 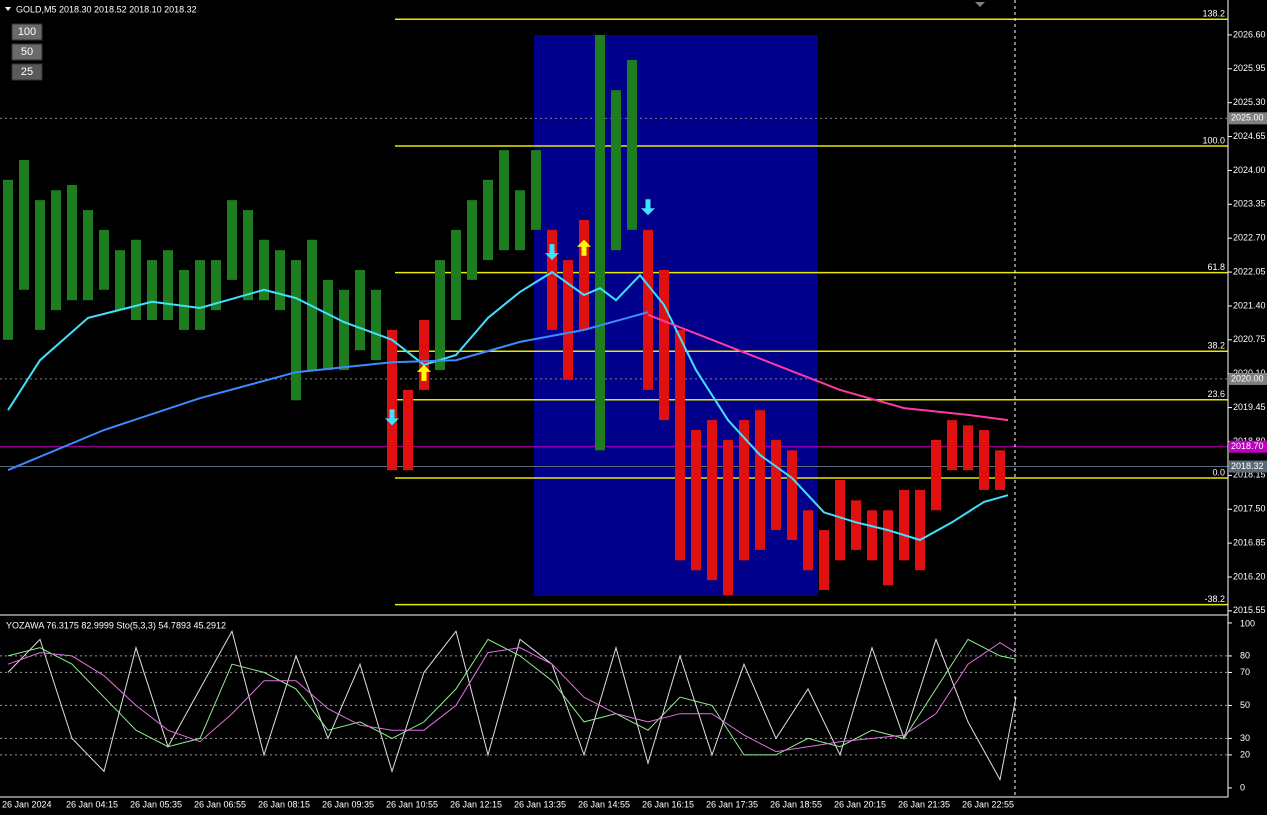 What do you see at coordinates (1249, 68) in the screenshot?
I see `y-tick-label: 2025.95` at bounding box center [1249, 68].